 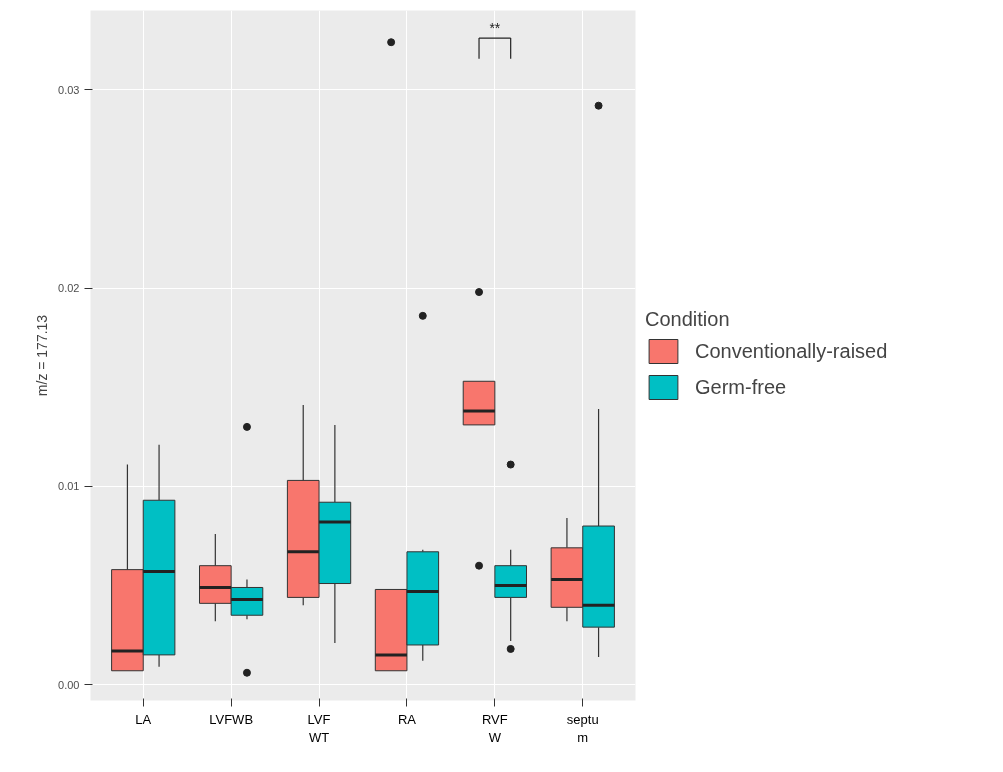 I want to click on y-tick-label: 0.00, so click(x=69, y=684).